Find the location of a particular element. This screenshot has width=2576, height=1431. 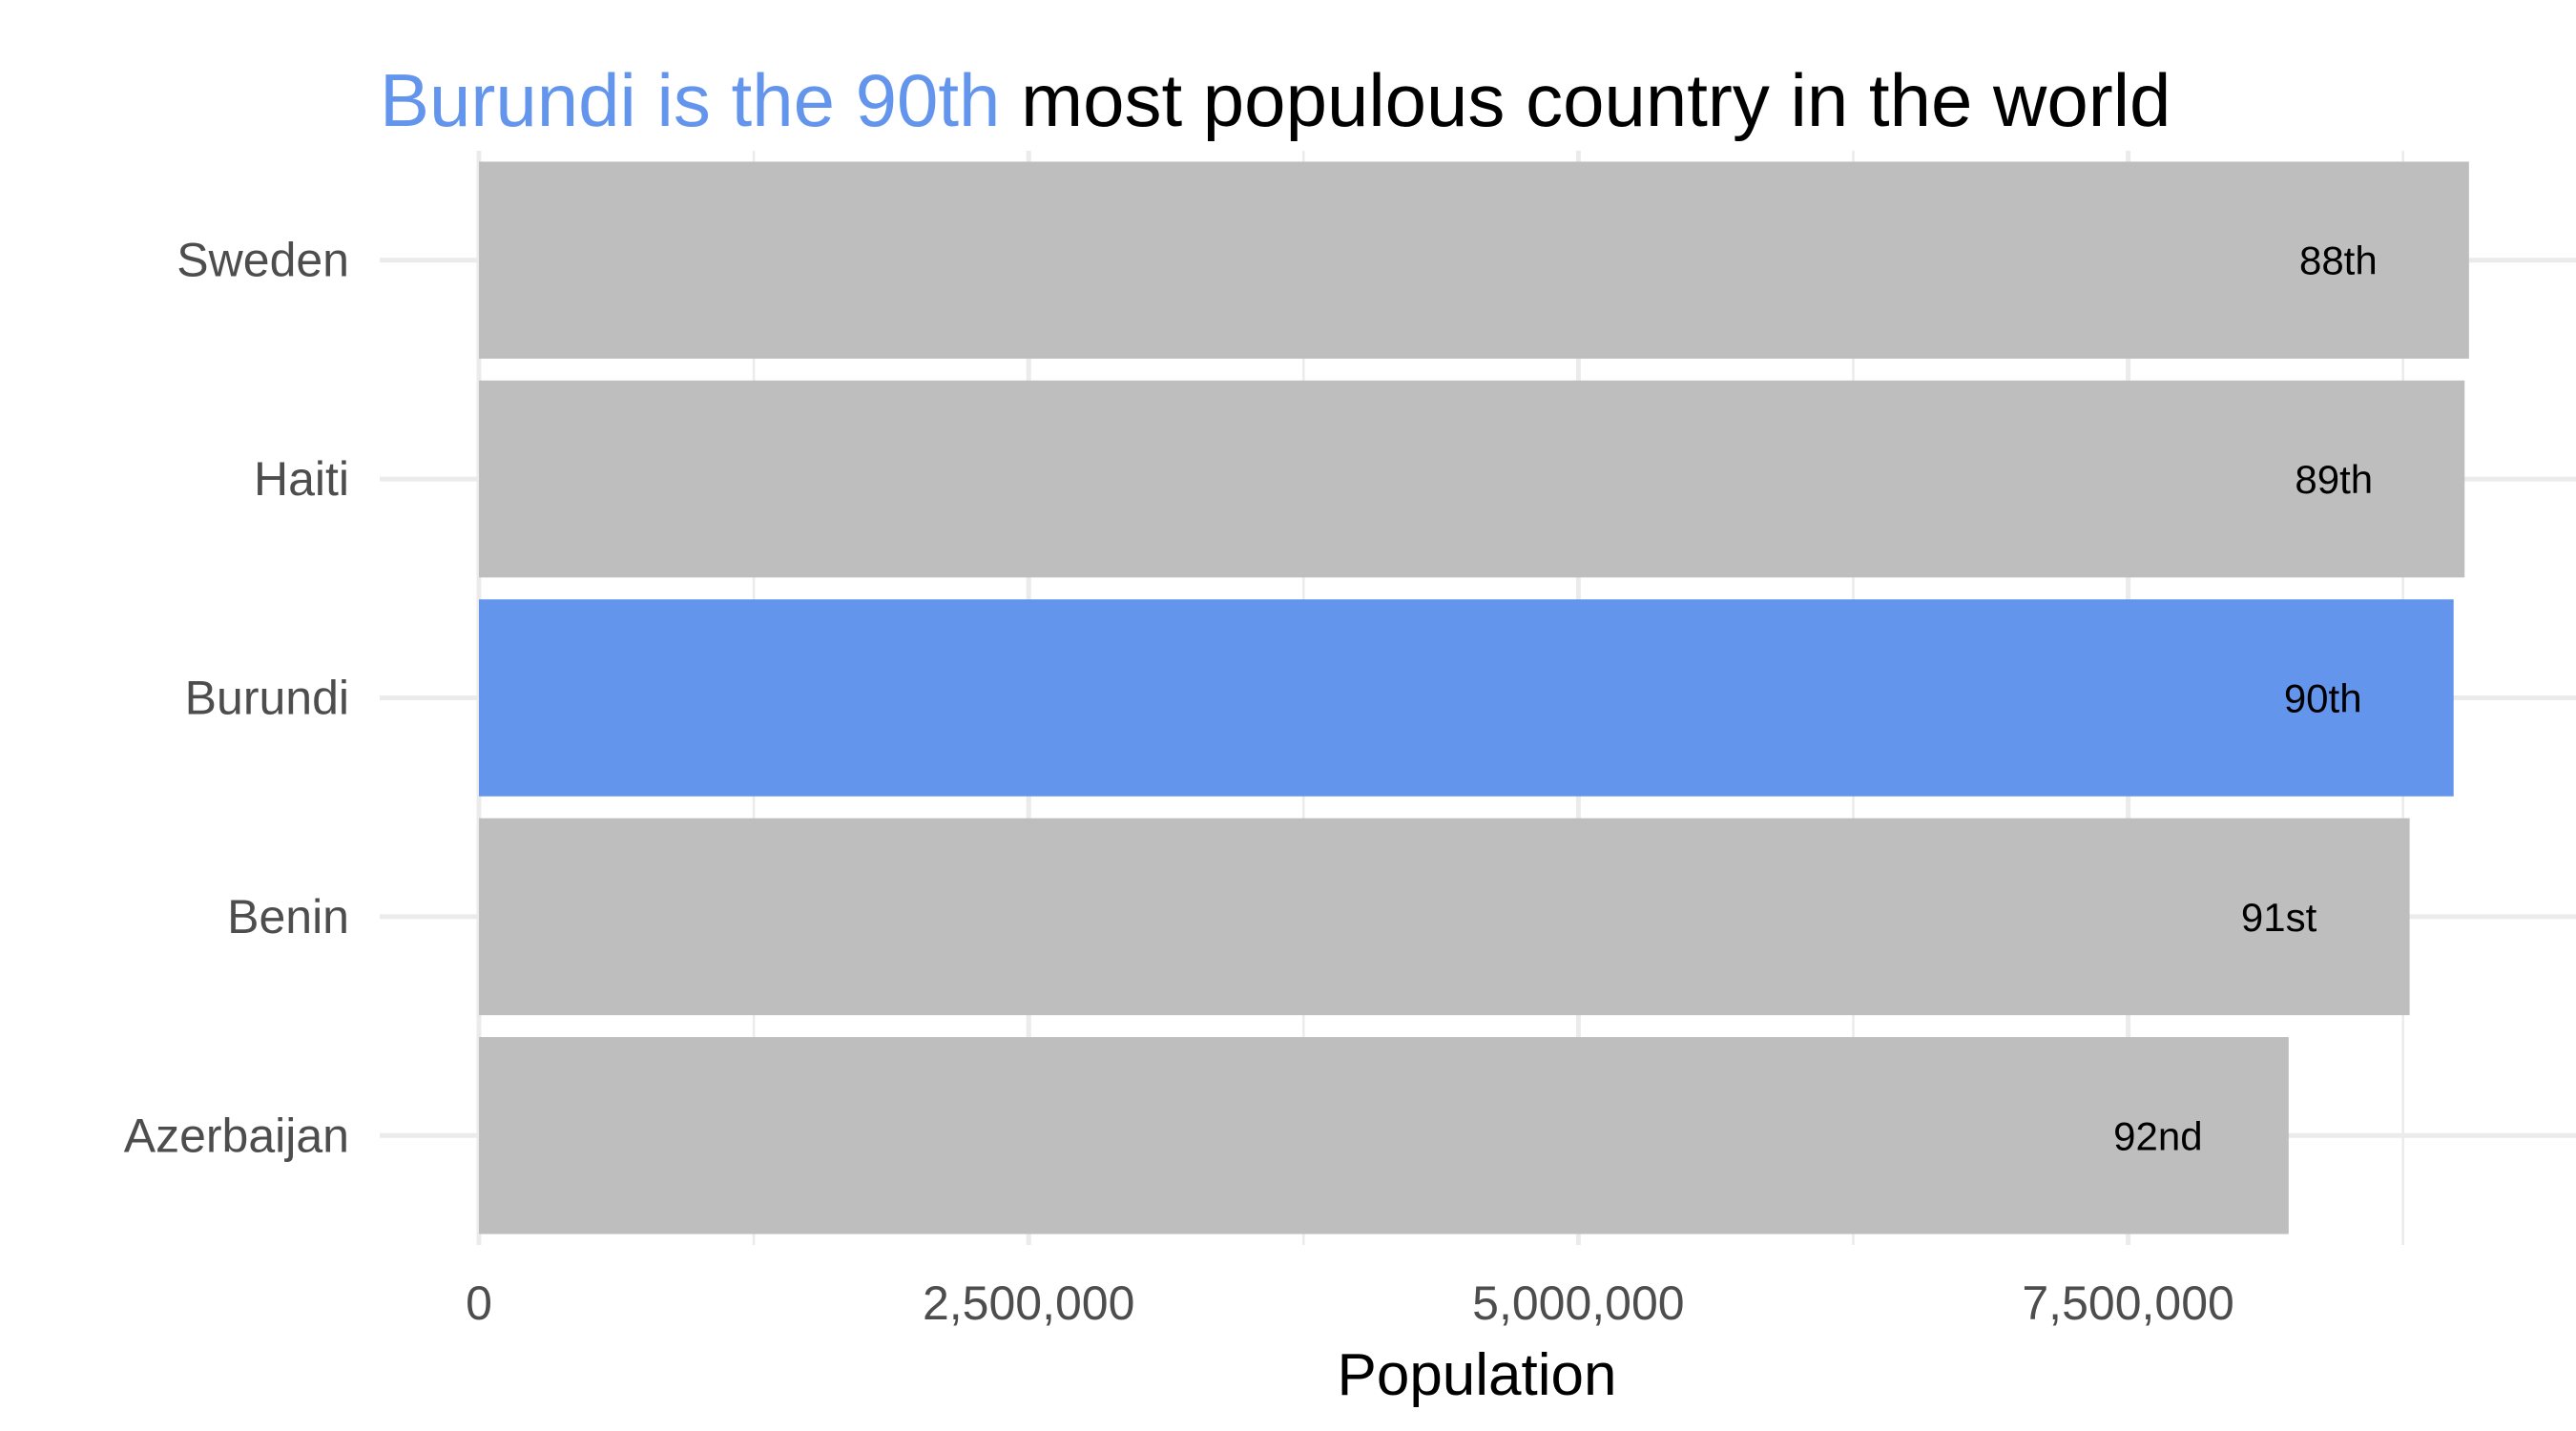

rank-label-azerbaijan: 92nd is located at coordinates (2157, 1135).